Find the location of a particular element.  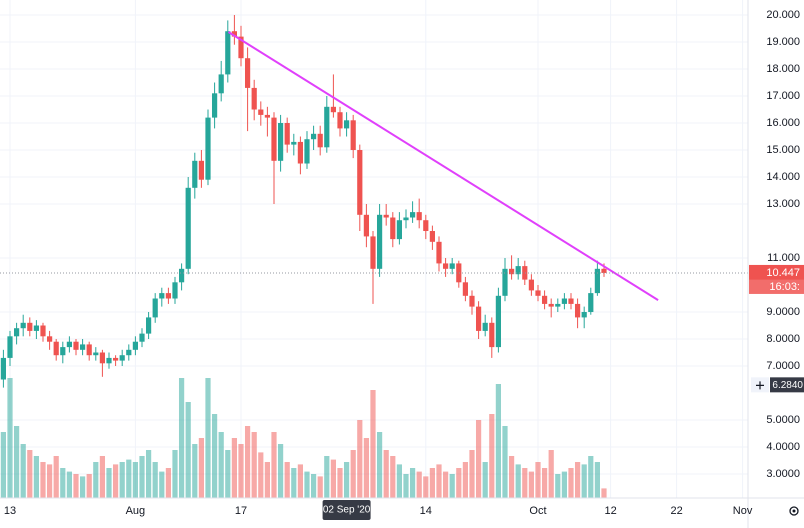

settings-icon is located at coordinates (794, 511).